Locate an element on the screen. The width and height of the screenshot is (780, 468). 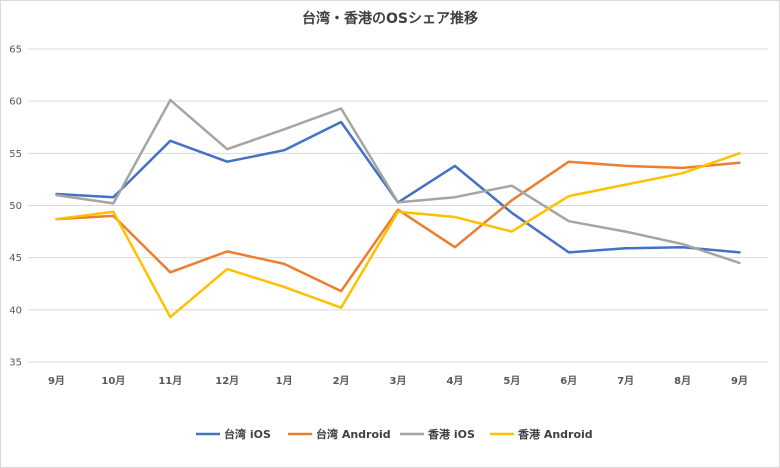
x-tick-label: 4月 is located at coordinates (454, 381).